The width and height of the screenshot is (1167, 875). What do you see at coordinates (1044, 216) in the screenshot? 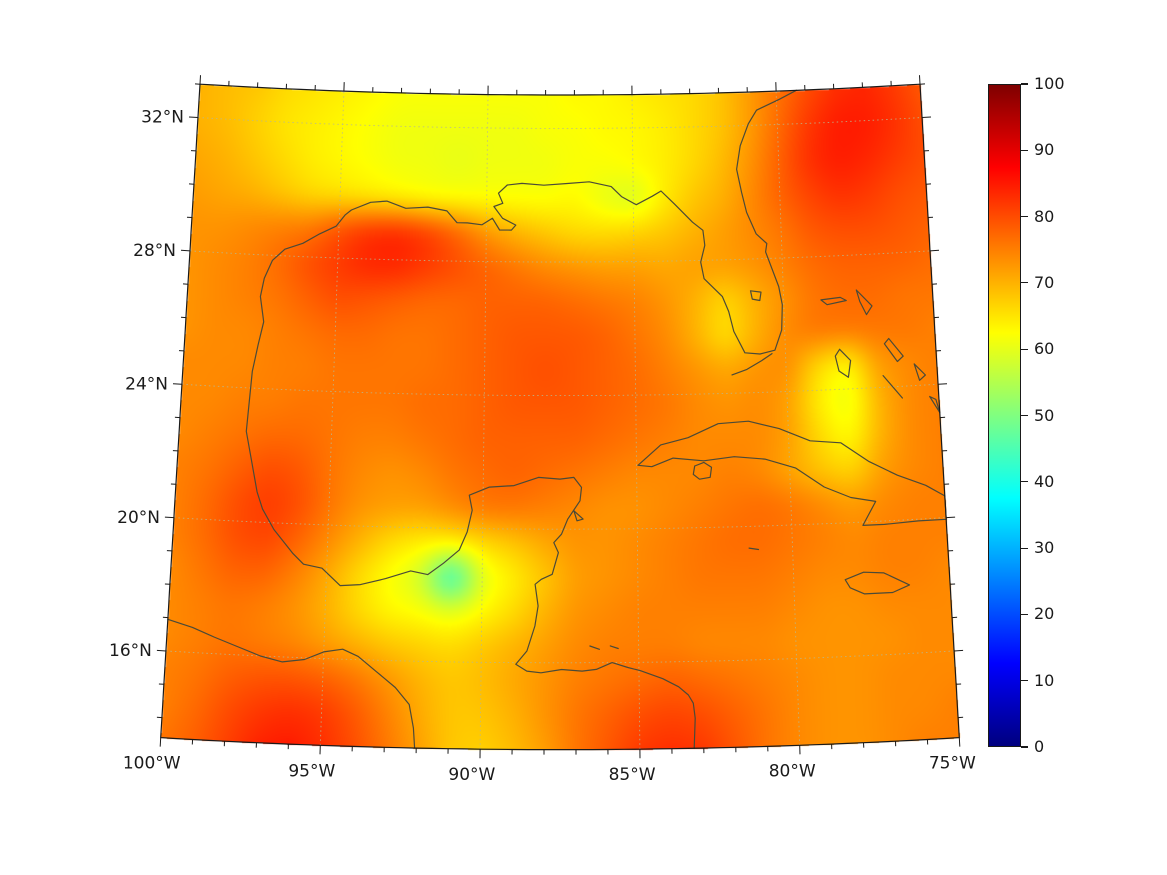
I see `colorbar-tick-label: 80` at bounding box center [1044, 216].